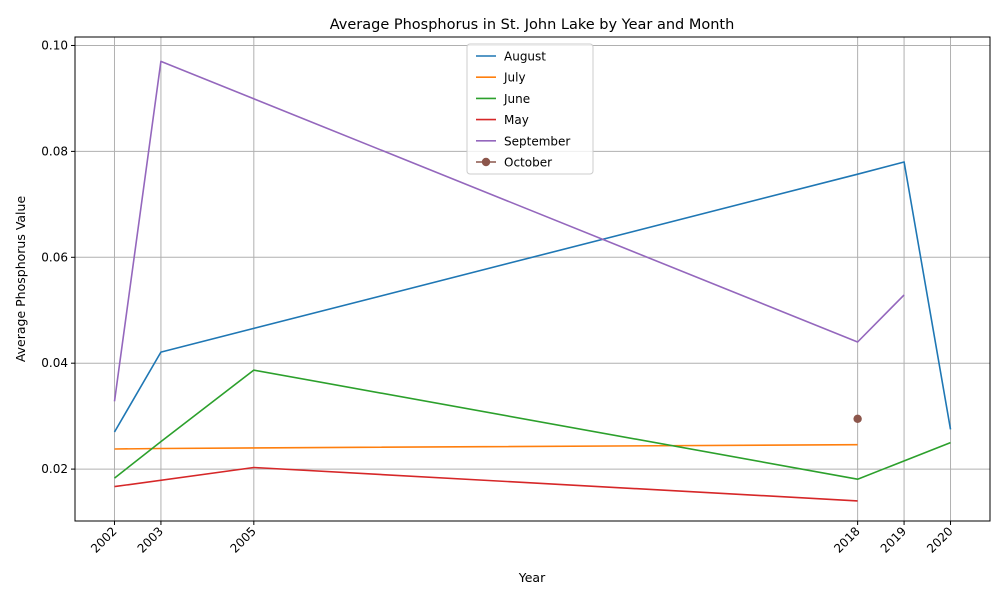 This screenshot has height=600, width=1000. What do you see at coordinates (532, 577) in the screenshot?
I see `x-axis-label: Year` at bounding box center [532, 577].